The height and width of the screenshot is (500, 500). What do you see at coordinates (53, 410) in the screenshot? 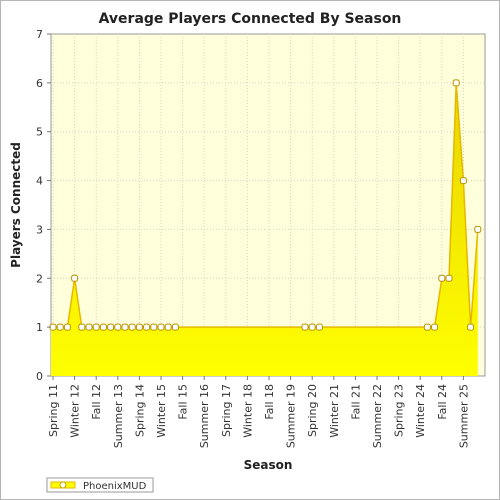
I see `x-tick-label: Spring 11` at bounding box center [53, 410].